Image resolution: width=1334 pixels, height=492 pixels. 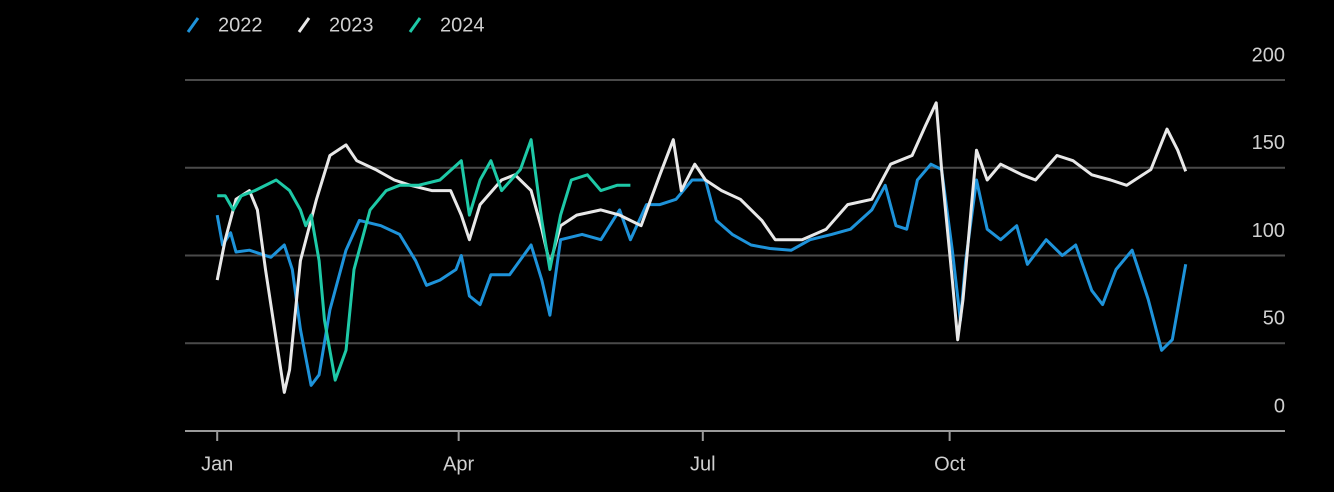 What do you see at coordinates (1268, 55) in the screenshot?
I see `y-tick-label: 200` at bounding box center [1268, 55].